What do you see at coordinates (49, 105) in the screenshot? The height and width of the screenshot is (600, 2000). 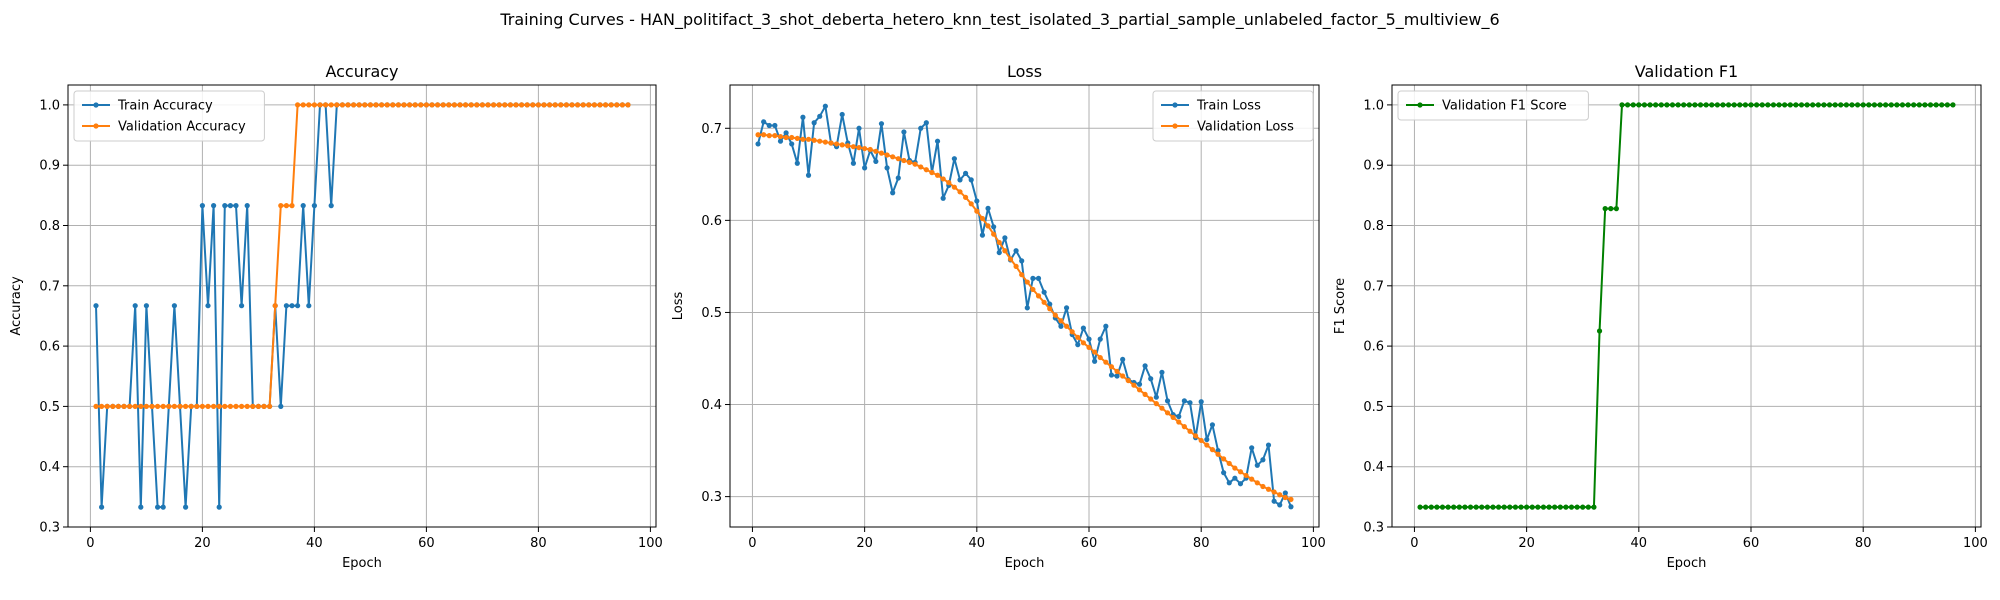 I see `y-tick-label: 1.0` at bounding box center [49, 105].